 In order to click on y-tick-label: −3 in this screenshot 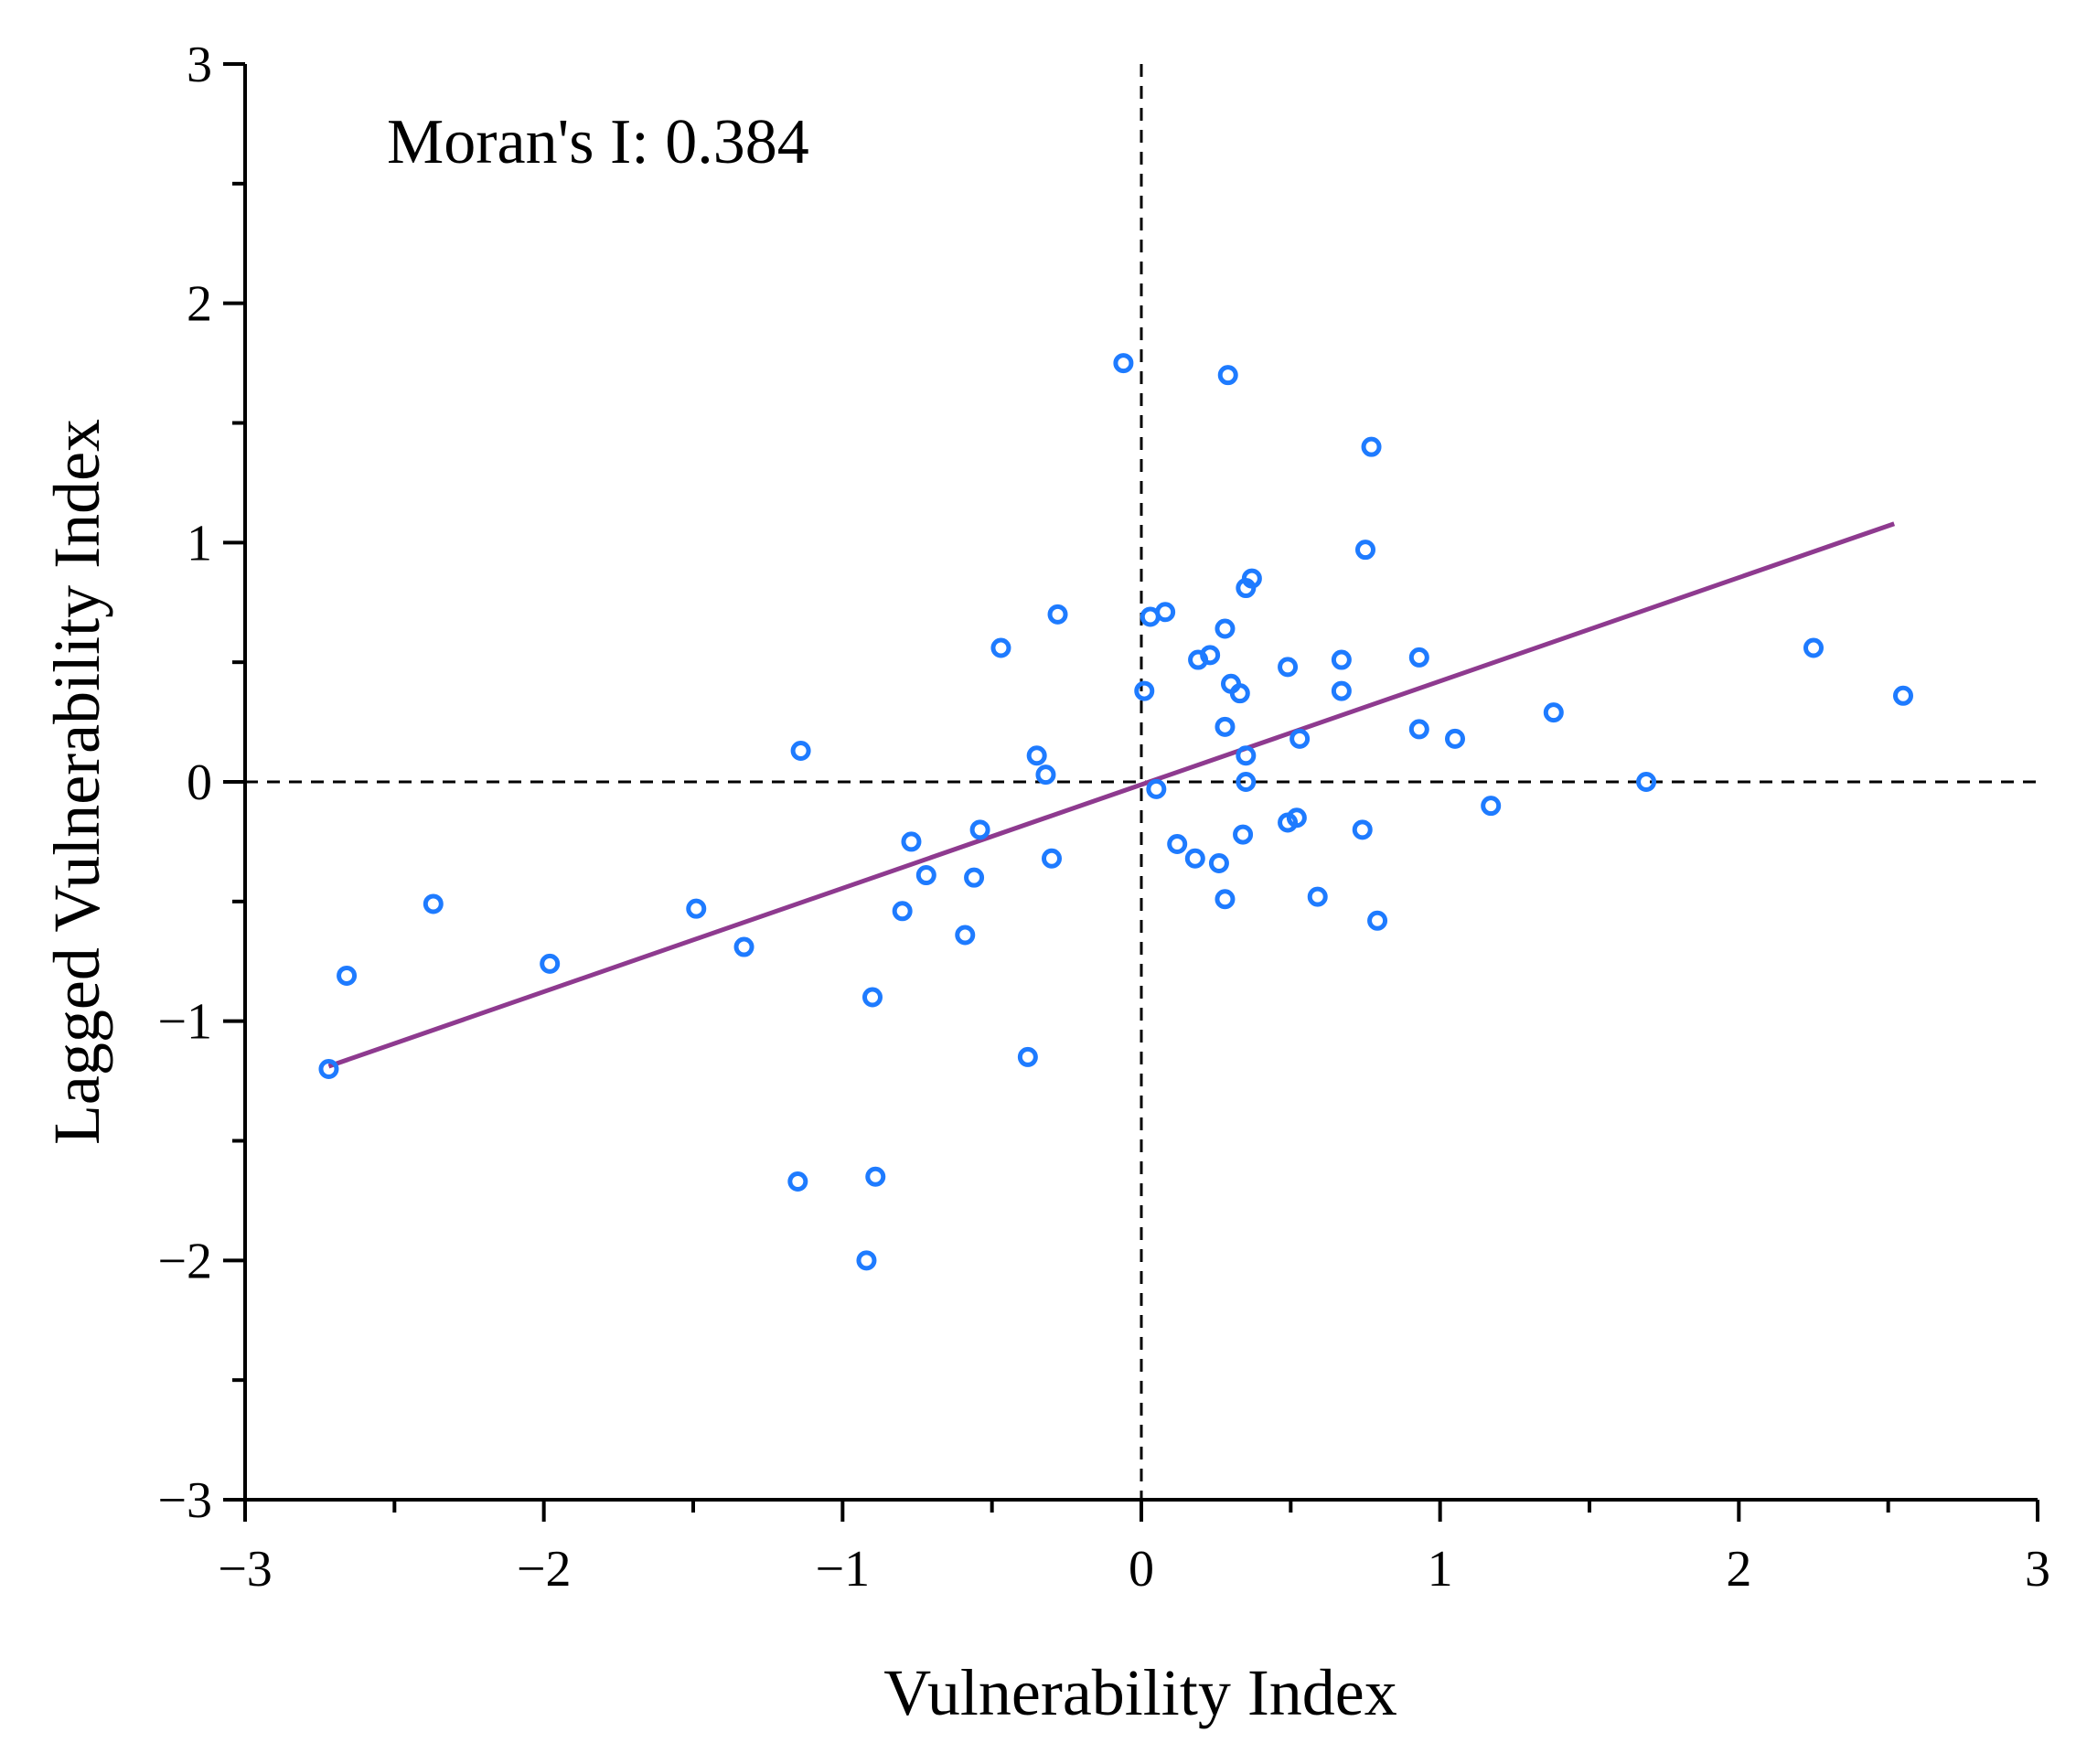, I will do `click(185, 1500)`.